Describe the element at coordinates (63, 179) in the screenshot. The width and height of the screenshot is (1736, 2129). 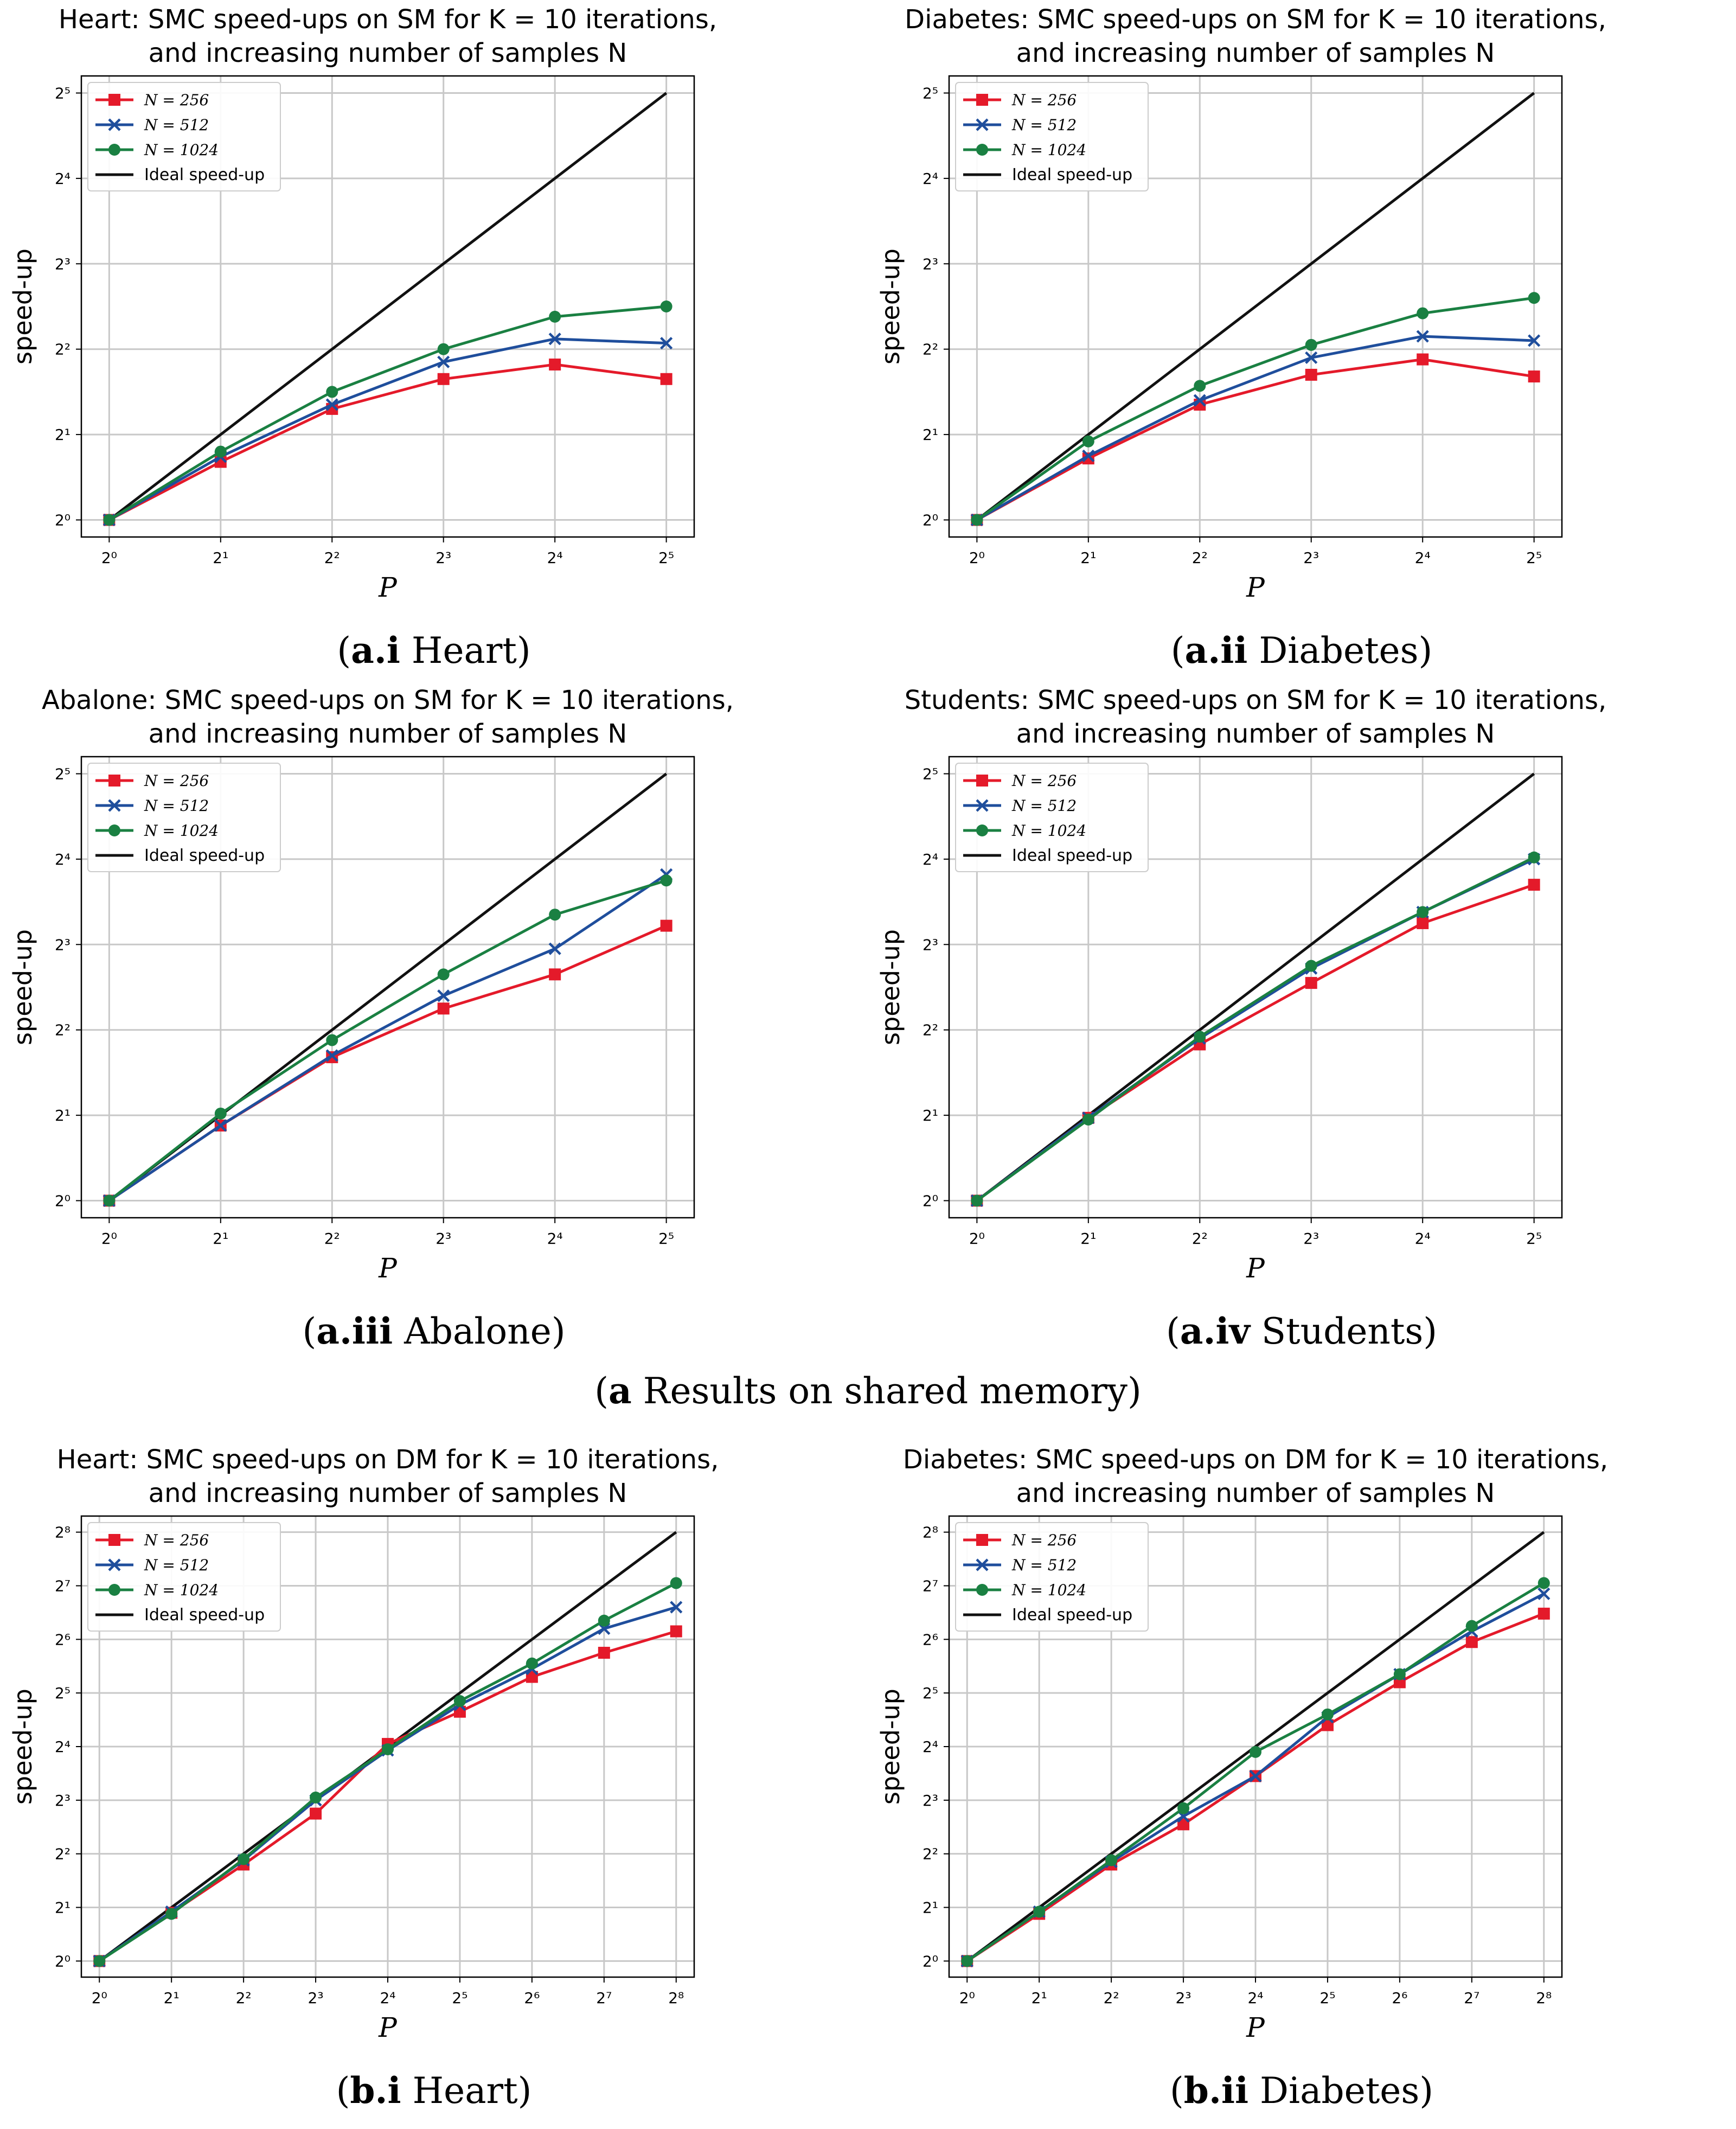
I see `y-tick-label: 2⁴` at that location.